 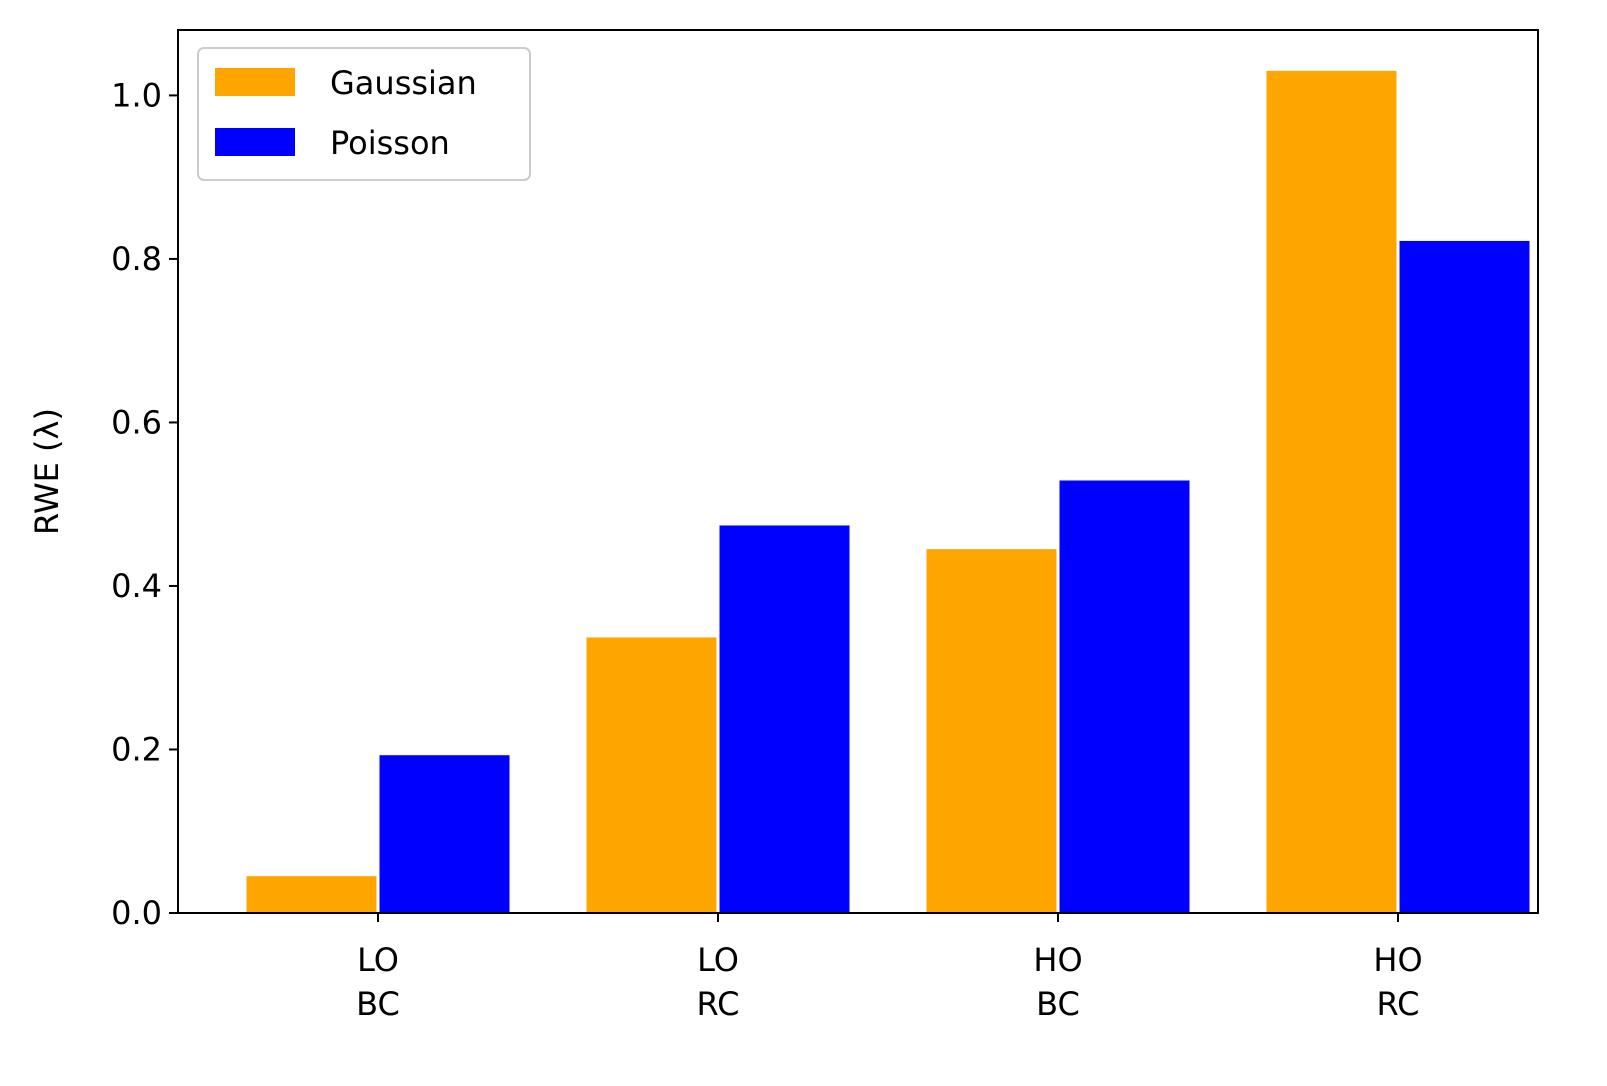 I want to click on y-axis-label: RWE (λ), so click(x=47, y=471).